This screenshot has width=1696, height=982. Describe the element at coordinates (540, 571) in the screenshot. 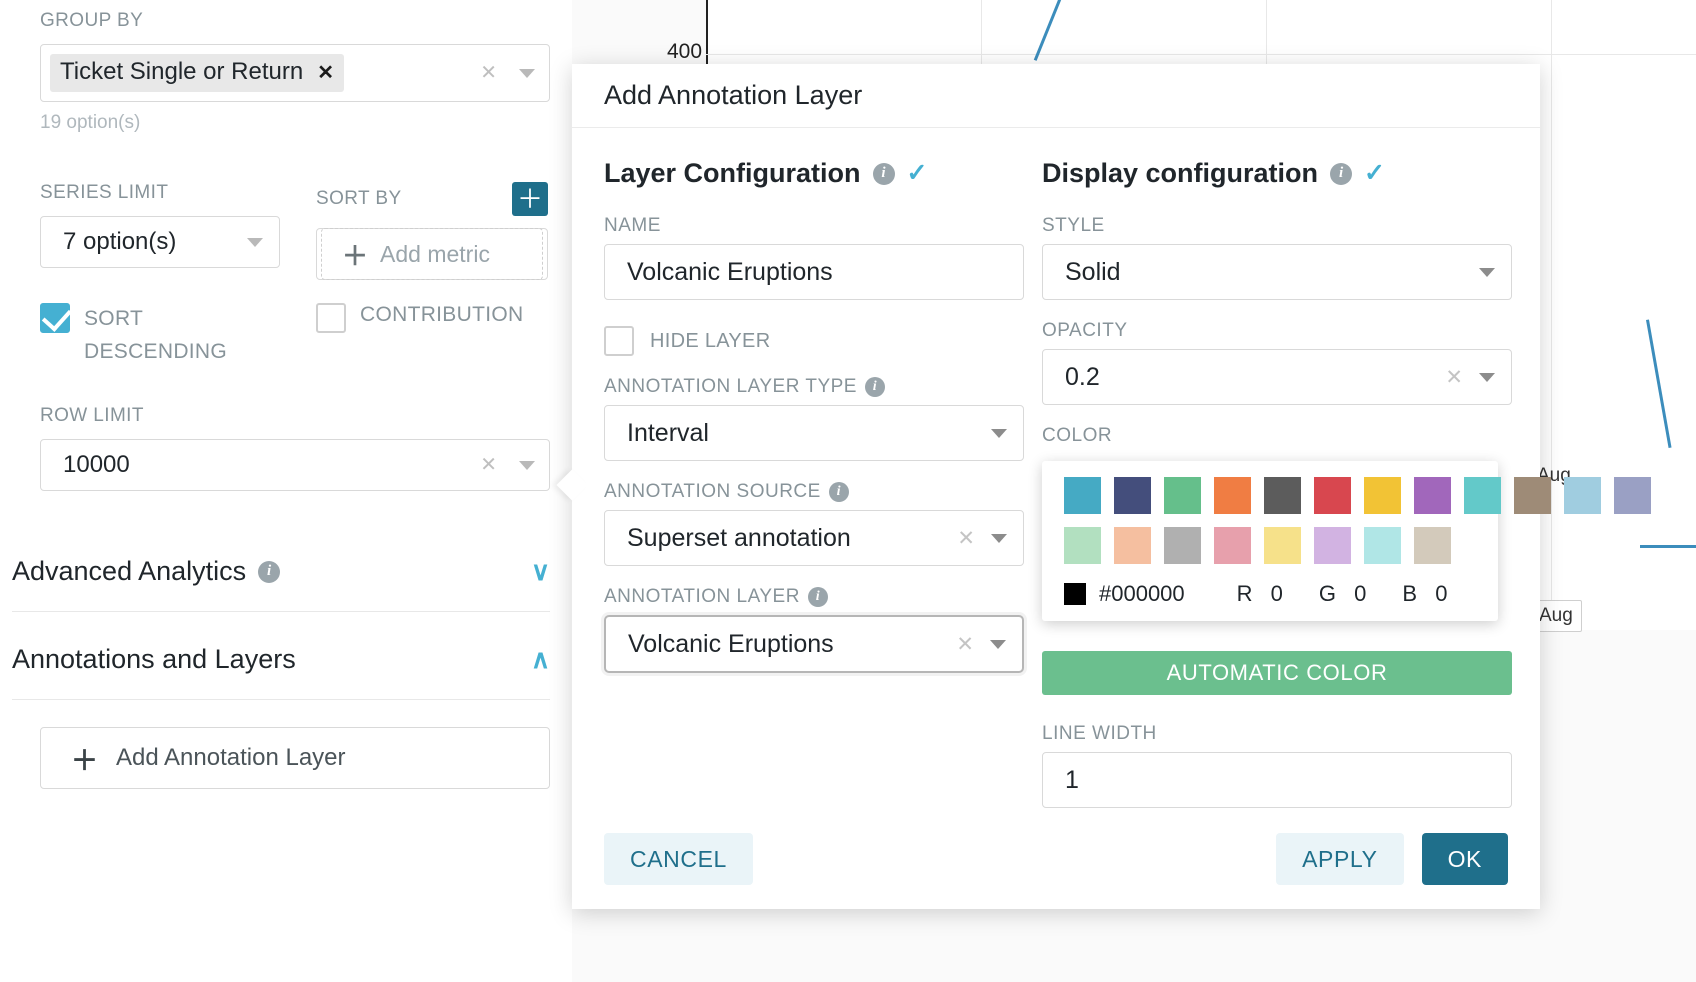

I see `chevron-down-icon: ∨` at that location.